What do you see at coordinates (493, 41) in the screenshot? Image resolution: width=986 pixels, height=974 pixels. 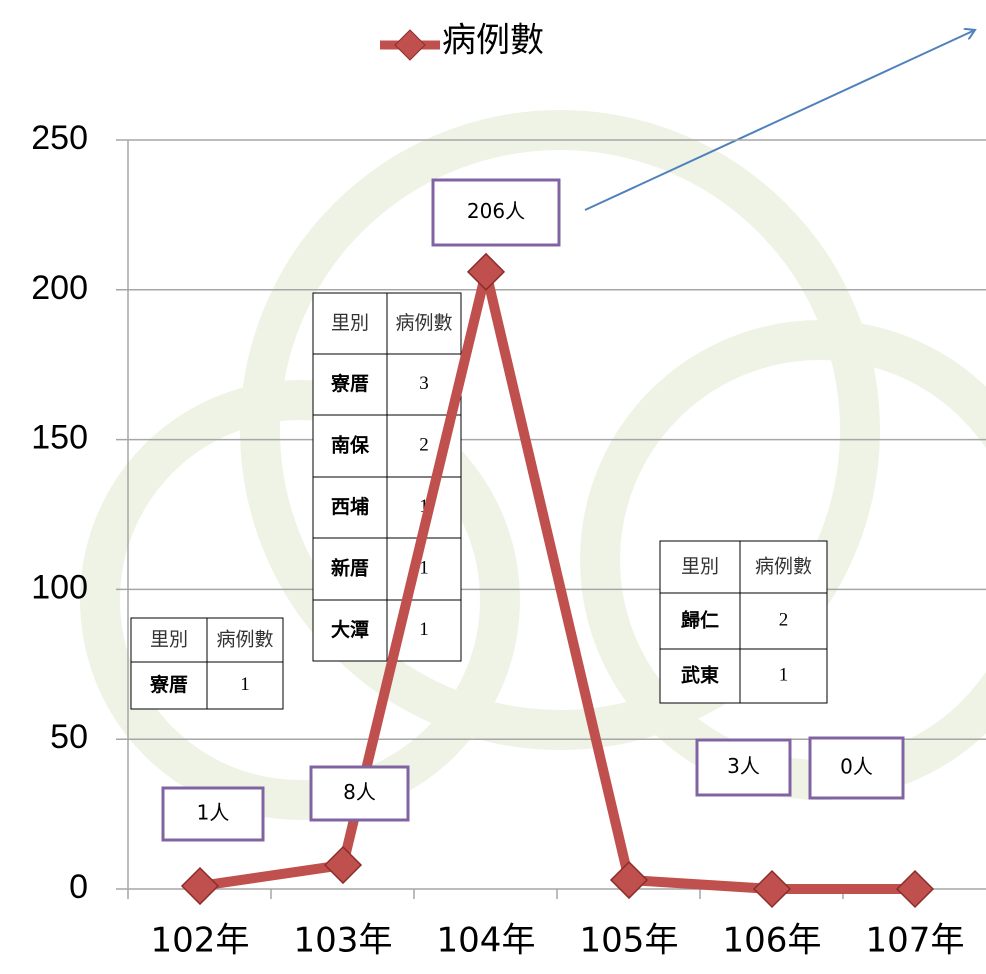 I see `legend-label: 病例數` at bounding box center [493, 41].